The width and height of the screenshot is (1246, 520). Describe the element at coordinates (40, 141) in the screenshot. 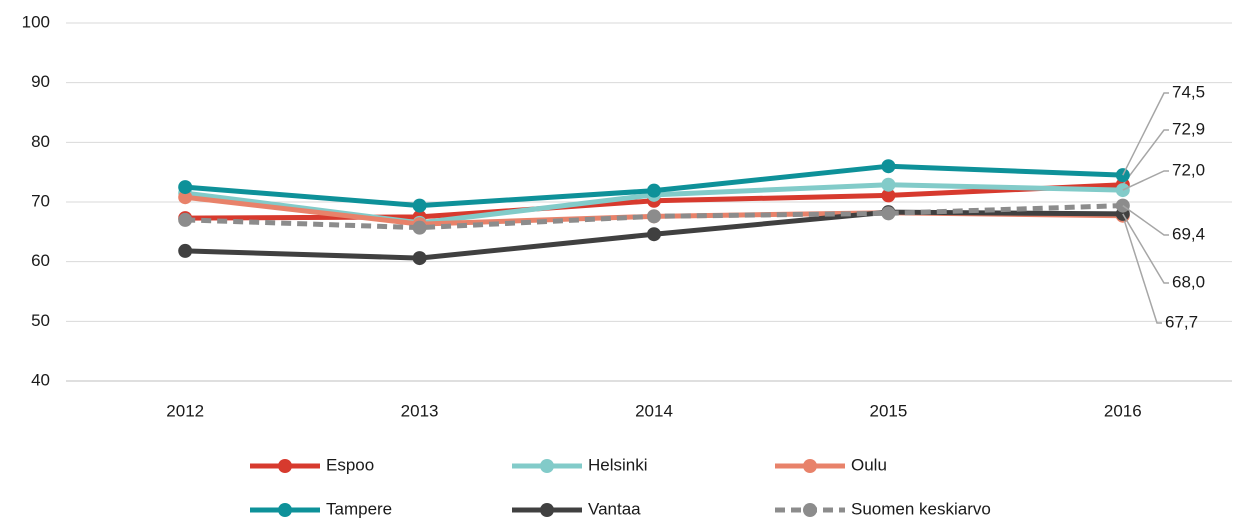

I see `y-tick-label: 80` at that location.